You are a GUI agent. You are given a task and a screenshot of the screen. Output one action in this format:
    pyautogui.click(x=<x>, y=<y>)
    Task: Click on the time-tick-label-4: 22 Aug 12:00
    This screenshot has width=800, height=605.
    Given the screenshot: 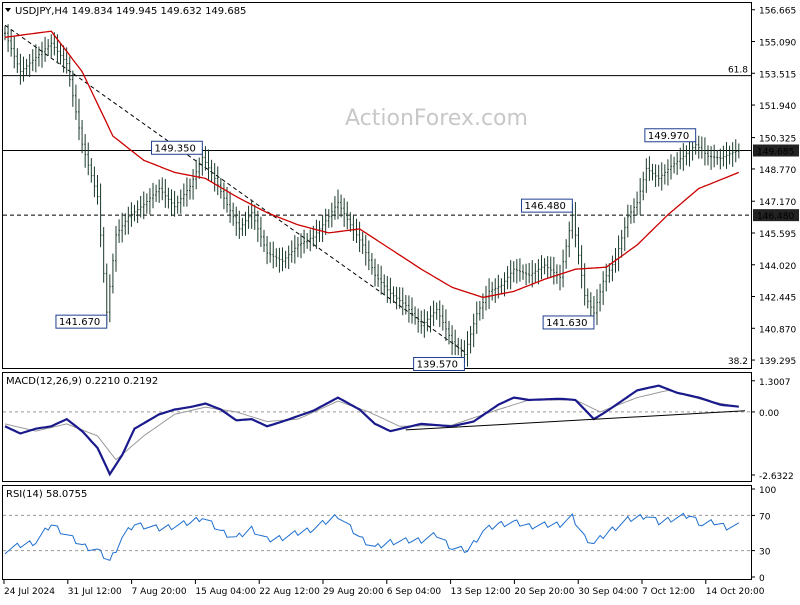 What is the action you would take?
    pyautogui.click(x=289, y=592)
    